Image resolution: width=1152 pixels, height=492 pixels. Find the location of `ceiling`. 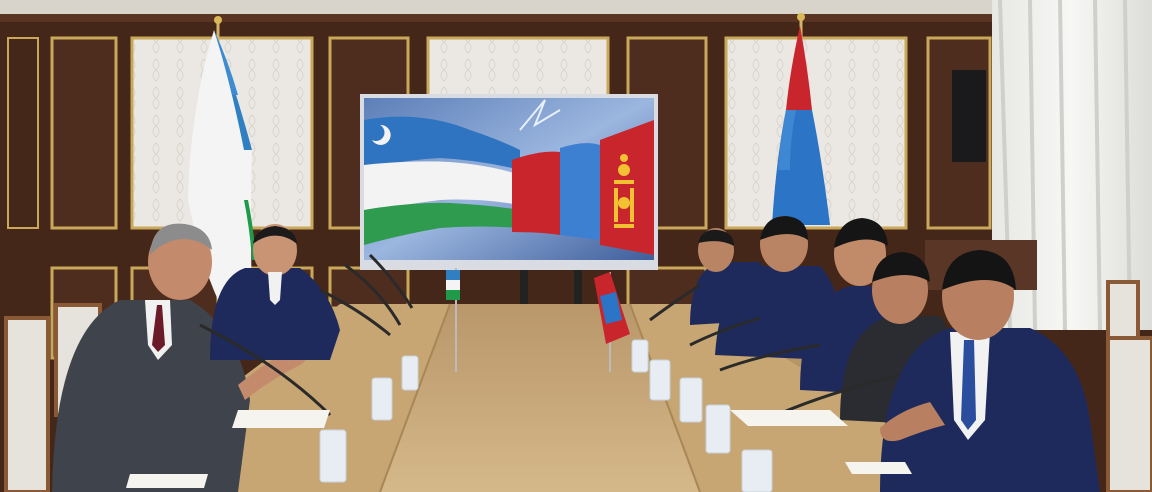

ceiling is located at coordinates (576, 7).